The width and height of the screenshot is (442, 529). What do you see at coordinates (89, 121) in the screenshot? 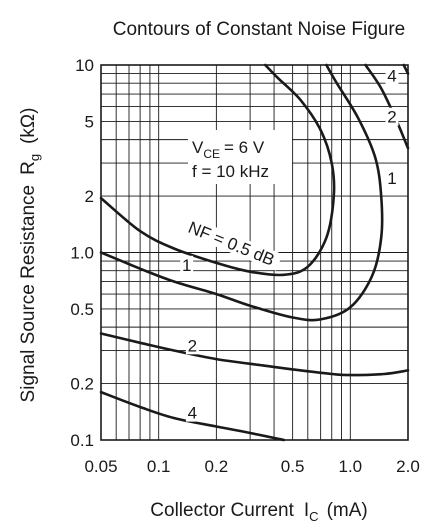
I see `y-tick-label: 5` at bounding box center [89, 121].